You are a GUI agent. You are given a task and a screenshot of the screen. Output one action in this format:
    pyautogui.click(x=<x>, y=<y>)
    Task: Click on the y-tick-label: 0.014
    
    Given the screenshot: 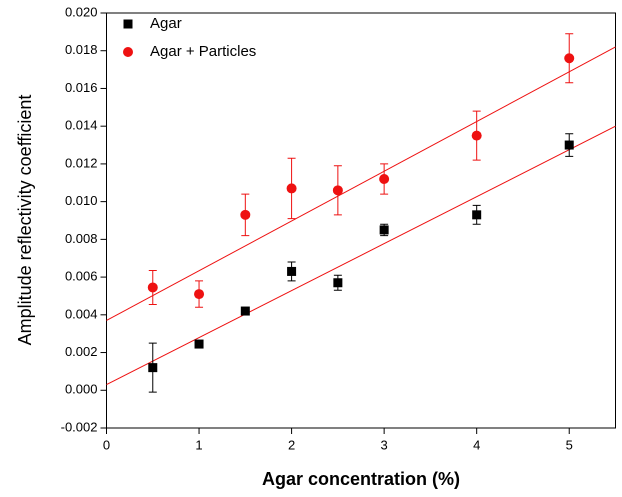 What is the action you would take?
    pyautogui.click(x=81, y=125)
    